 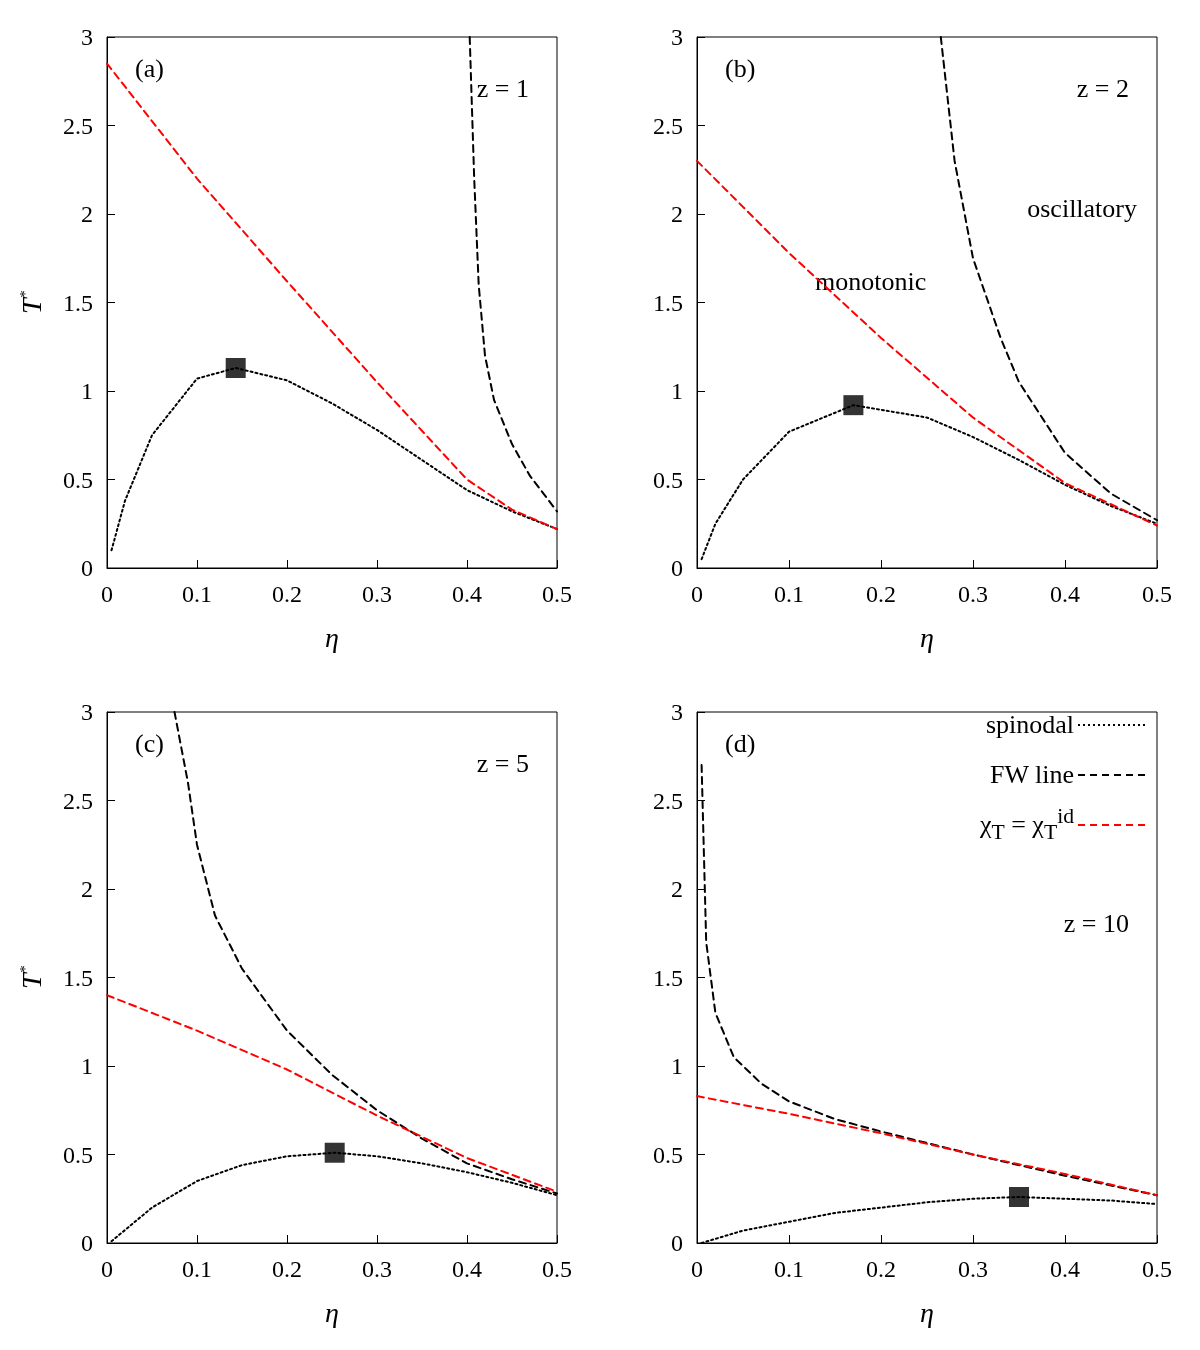 What do you see at coordinates (149, 743) in the screenshot?
I see `annotation: (c)` at bounding box center [149, 743].